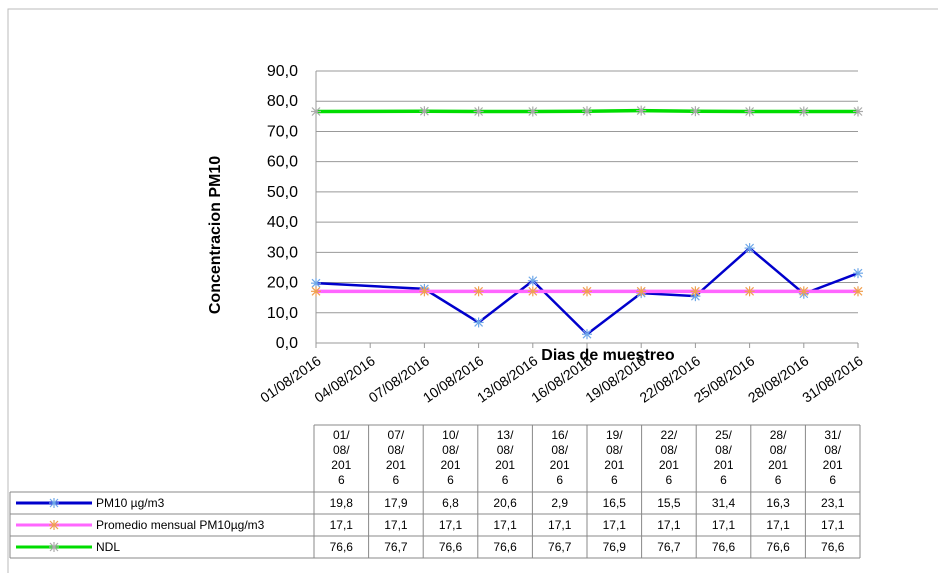 This screenshot has height=573, width=938. What do you see at coordinates (282, 313) in the screenshot?
I see `y-tick-label: 10,0` at bounding box center [282, 313].